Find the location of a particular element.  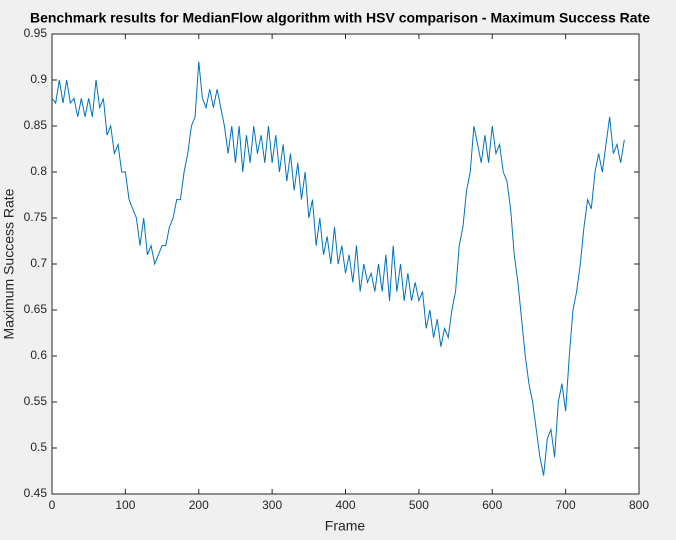

y-tick-label: 0.95 is located at coordinates (36, 33).